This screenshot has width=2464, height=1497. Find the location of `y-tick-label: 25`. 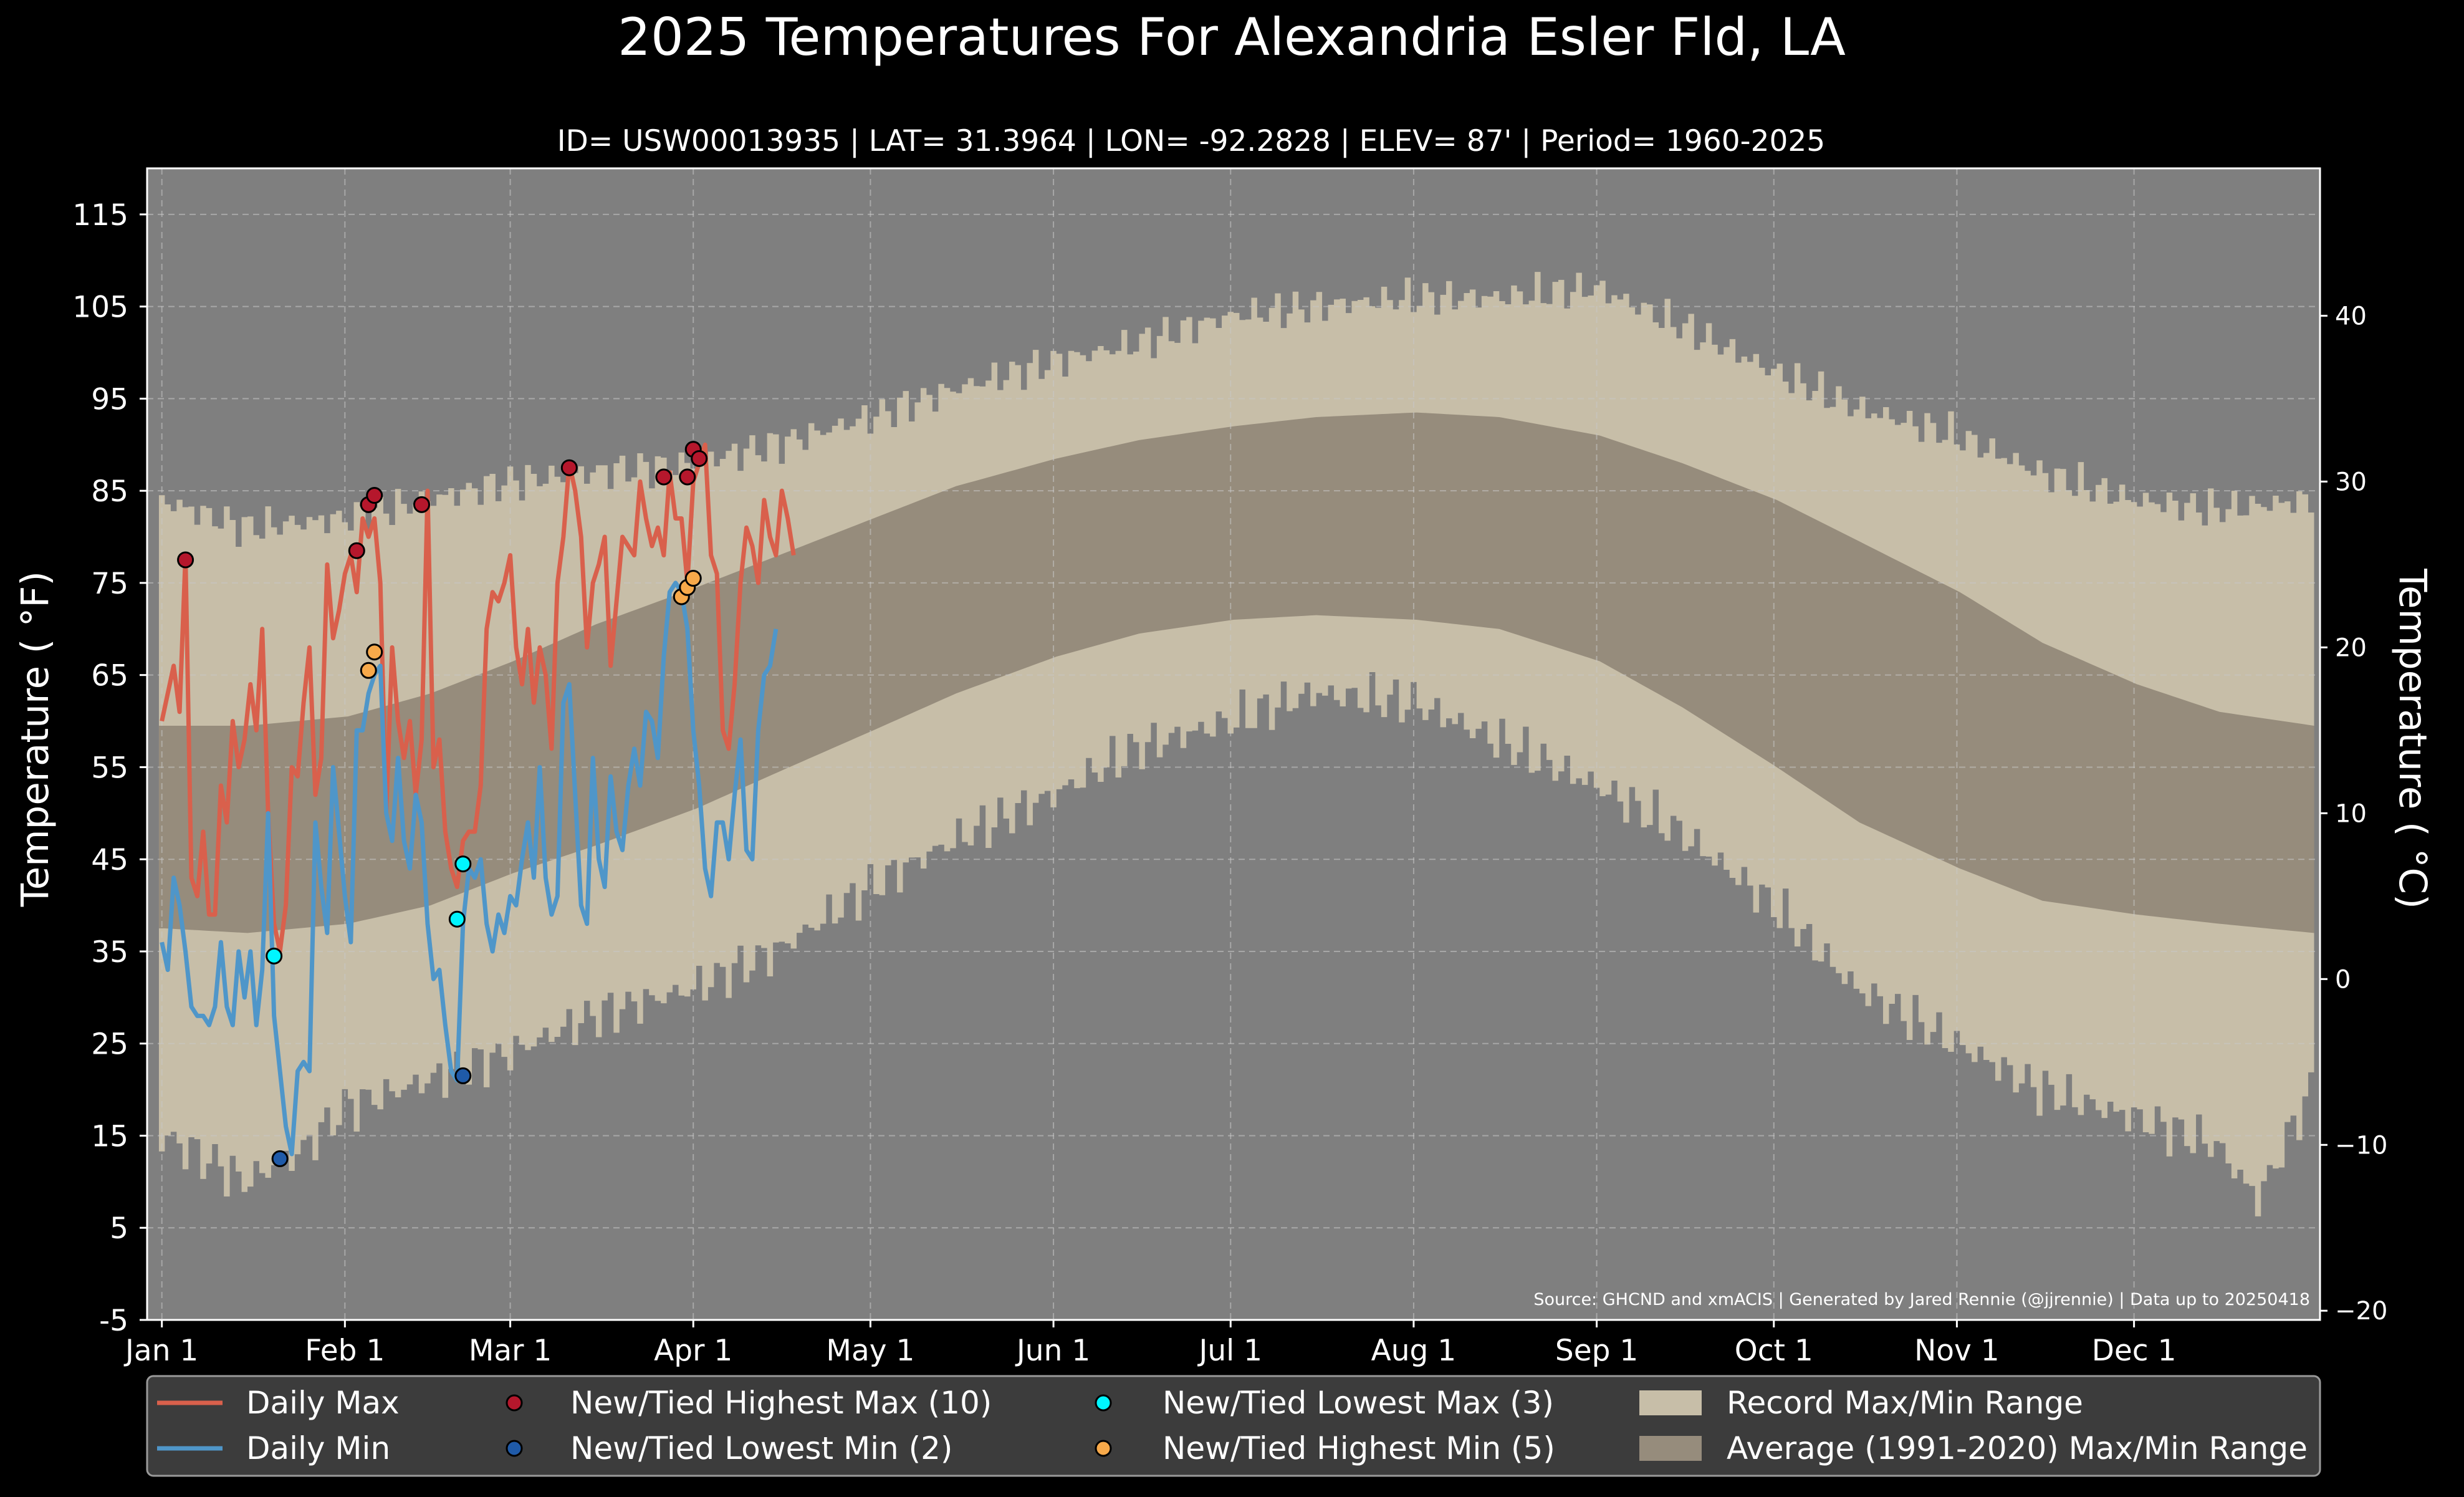

y-tick-label: 25 is located at coordinates (109, 1045).